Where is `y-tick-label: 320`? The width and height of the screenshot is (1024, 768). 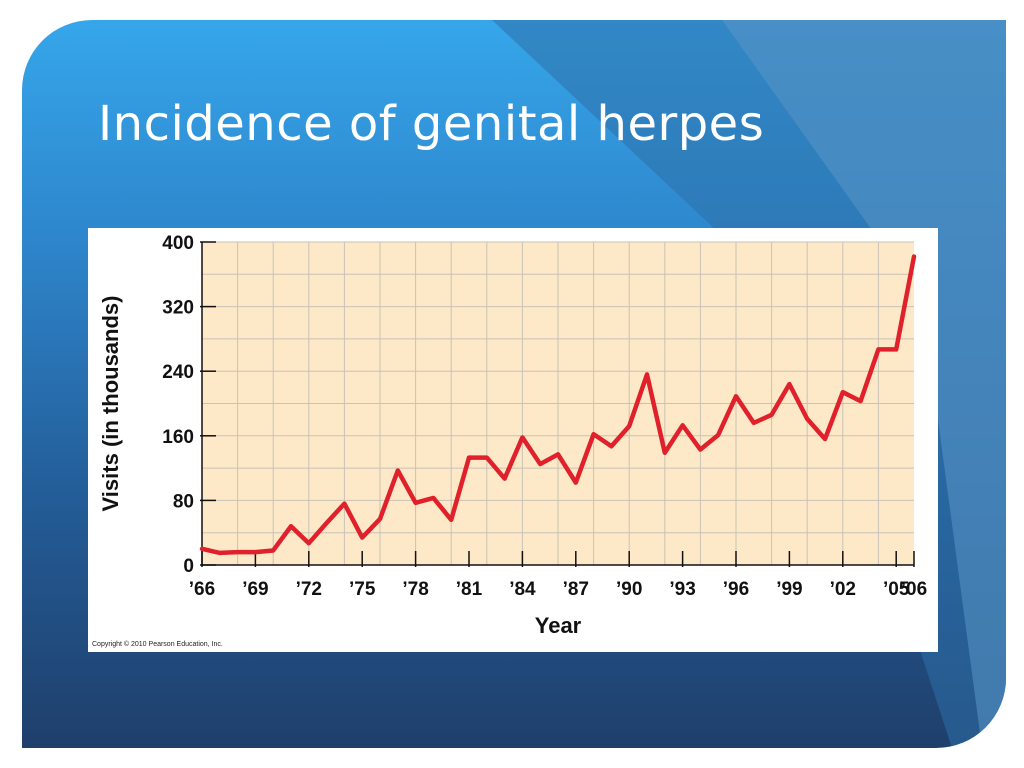 y-tick-label: 320 is located at coordinates (178, 308).